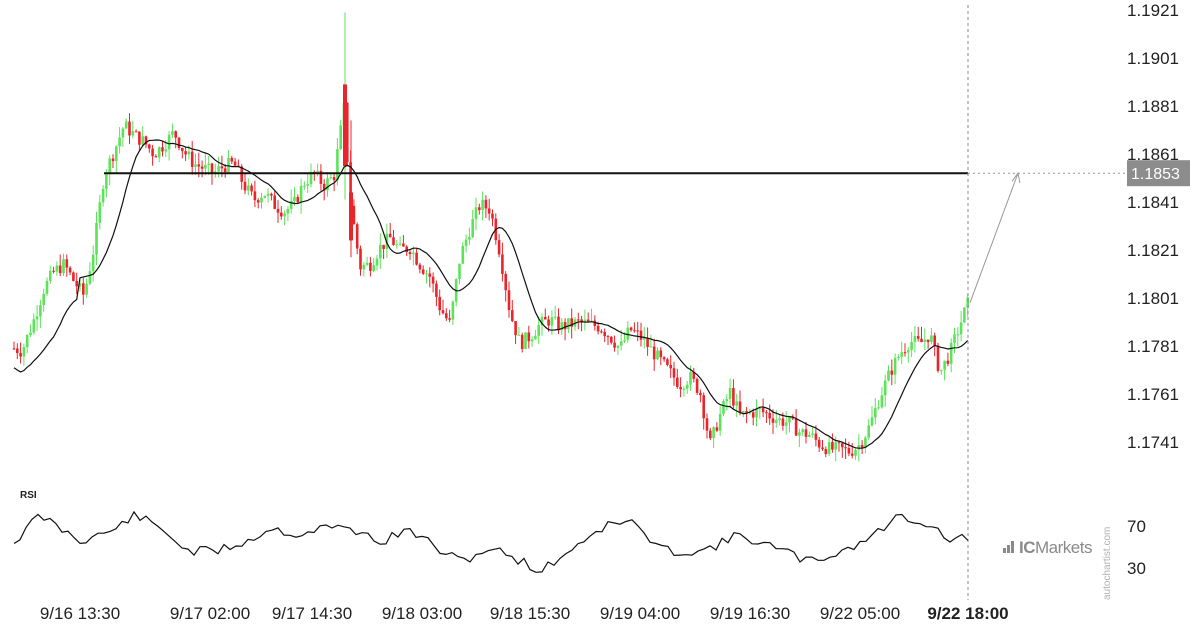 The height and width of the screenshot is (630, 1200). What do you see at coordinates (1027, 547) in the screenshot?
I see `logo-ic: IC` at bounding box center [1027, 547].